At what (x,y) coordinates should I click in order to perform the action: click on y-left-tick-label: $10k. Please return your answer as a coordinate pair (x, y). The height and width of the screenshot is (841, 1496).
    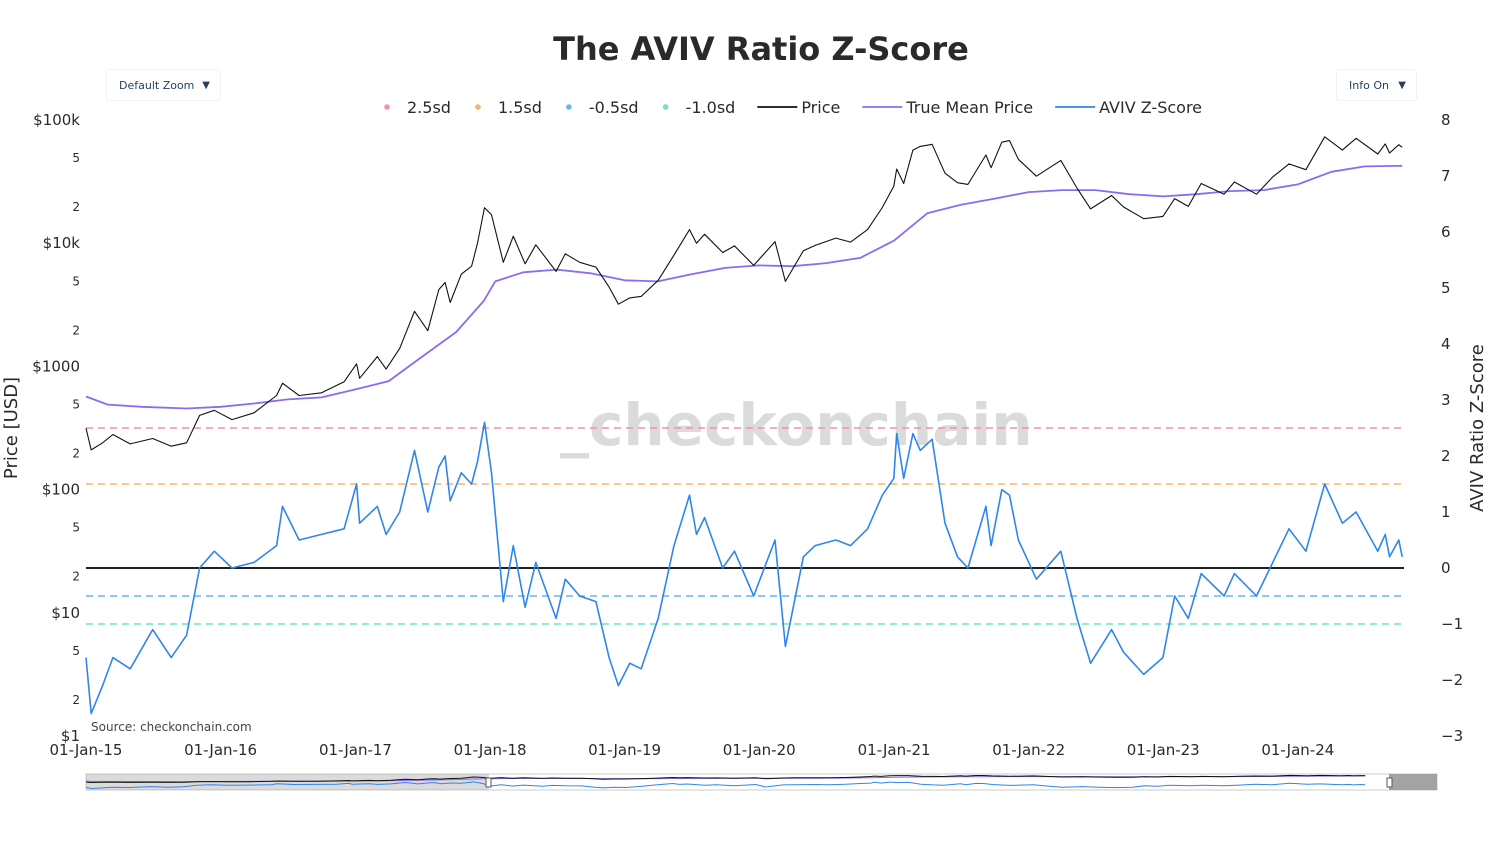
    Looking at the image, I should click on (62, 243).